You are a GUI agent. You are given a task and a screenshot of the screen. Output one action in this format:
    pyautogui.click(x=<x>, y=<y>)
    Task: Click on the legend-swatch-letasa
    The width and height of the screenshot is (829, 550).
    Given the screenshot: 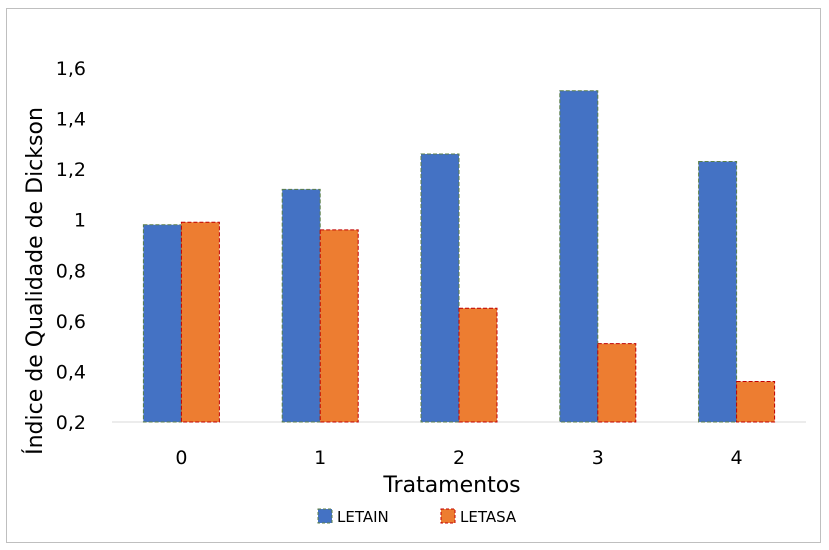 What is the action you would take?
    pyautogui.click(x=448, y=516)
    